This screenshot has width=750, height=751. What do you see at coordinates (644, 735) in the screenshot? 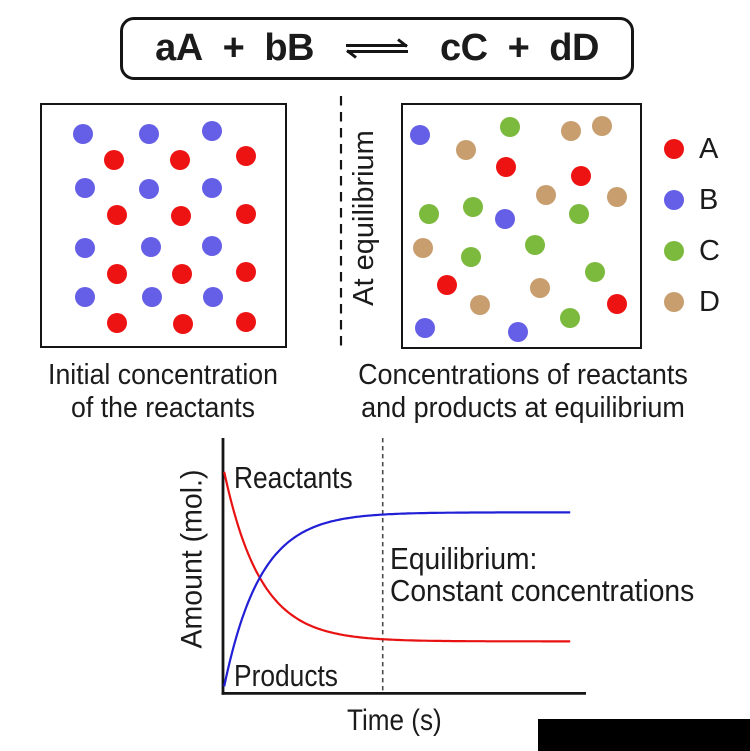
I see `redacted-watermark-bar` at bounding box center [644, 735].